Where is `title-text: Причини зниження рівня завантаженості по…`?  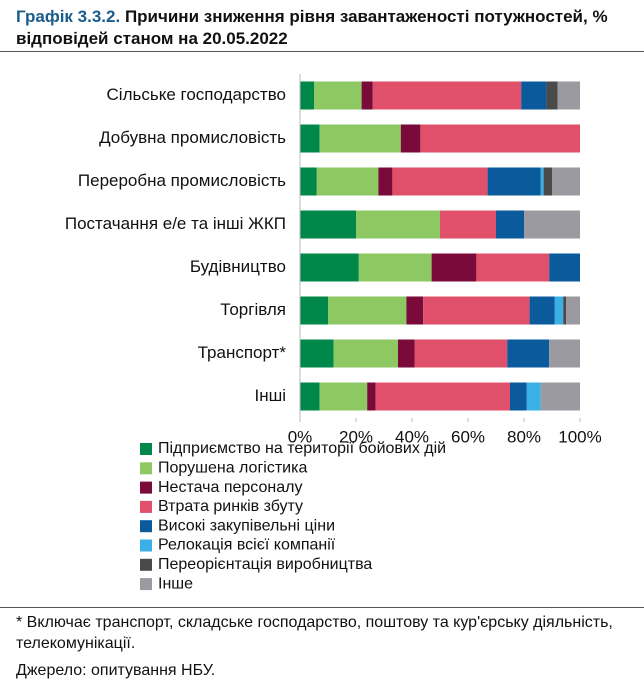 title-text: Причини зниження рівня завантаженості по… is located at coordinates (312, 27).